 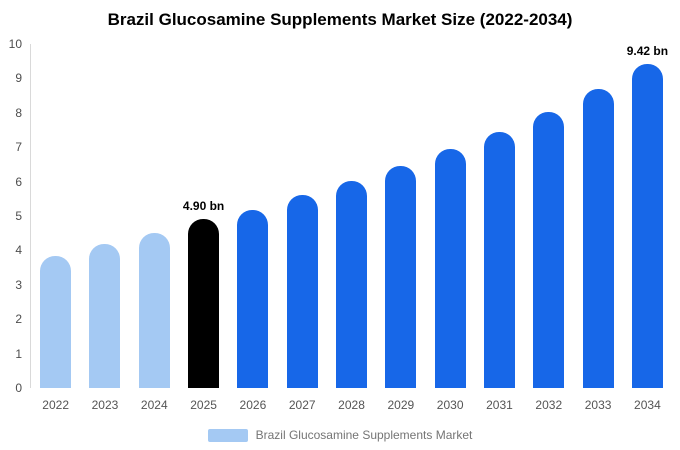 What do you see at coordinates (154, 405) in the screenshot?
I see `x-axis-label-2024: 2024` at bounding box center [154, 405].